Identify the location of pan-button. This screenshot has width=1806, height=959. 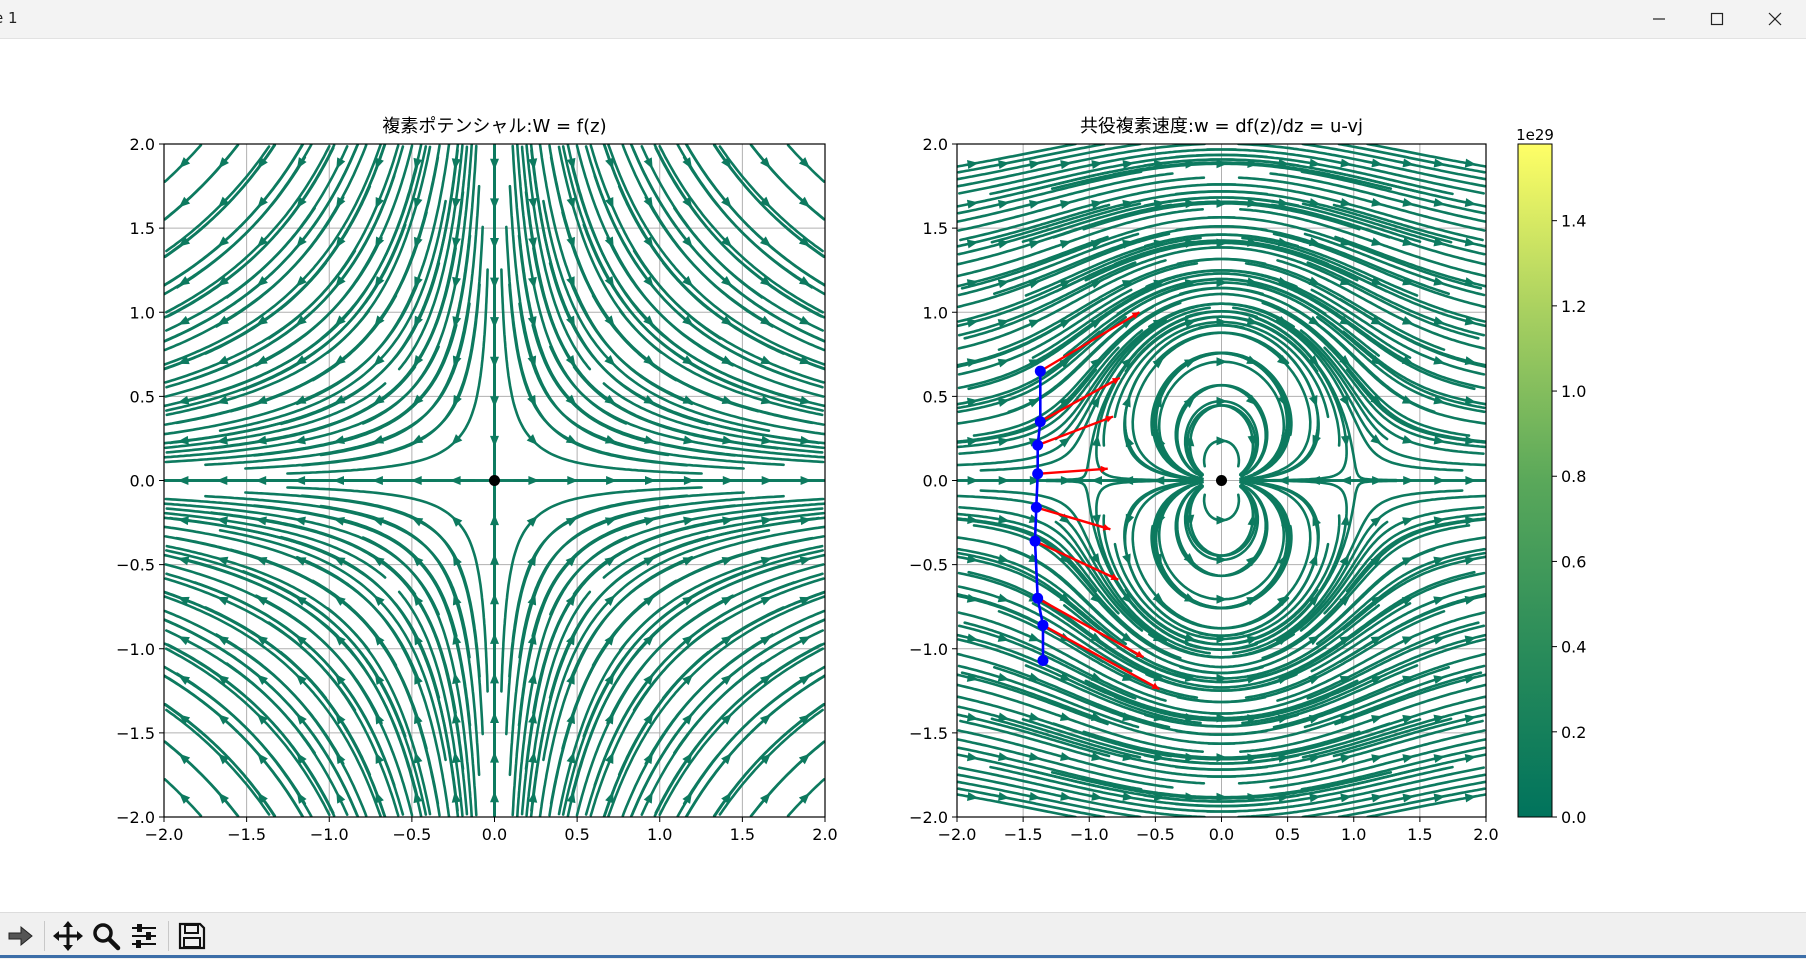
(68, 936).